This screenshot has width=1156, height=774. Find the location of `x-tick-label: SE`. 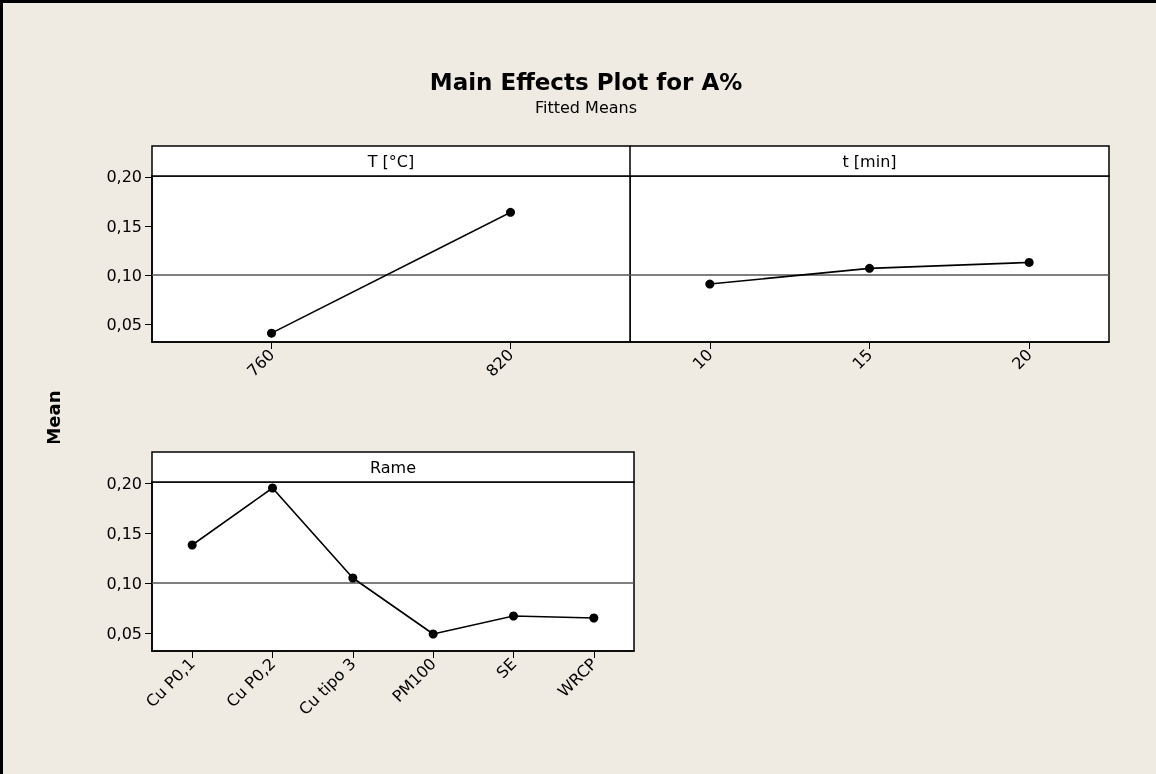

x-tick-label: SE is located at coordinates (506, 668).